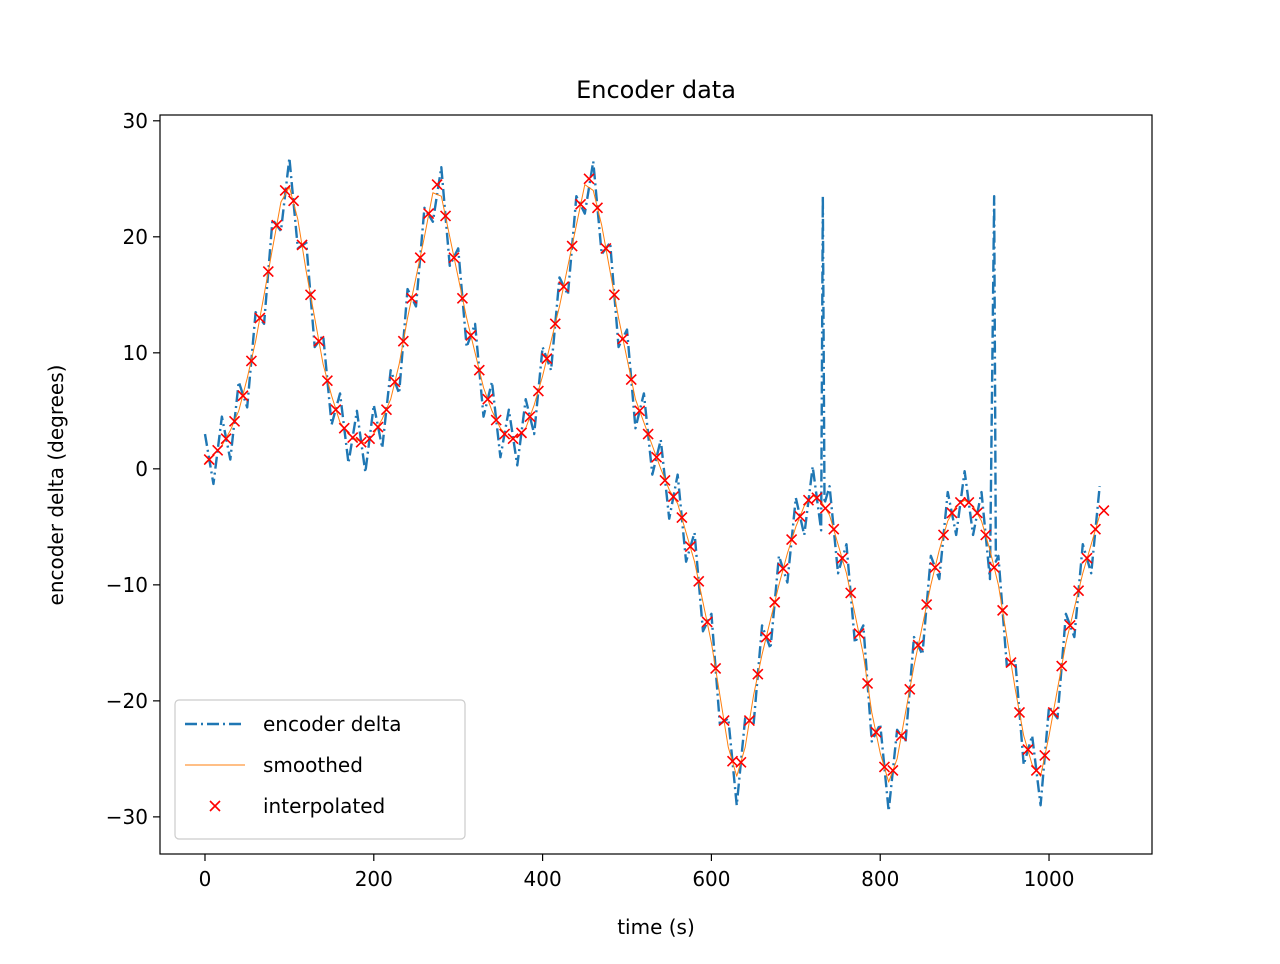 The height and width of the screenshot is (964, 1280). I want to click on chart-title: Encoder data, so click(656, 90).